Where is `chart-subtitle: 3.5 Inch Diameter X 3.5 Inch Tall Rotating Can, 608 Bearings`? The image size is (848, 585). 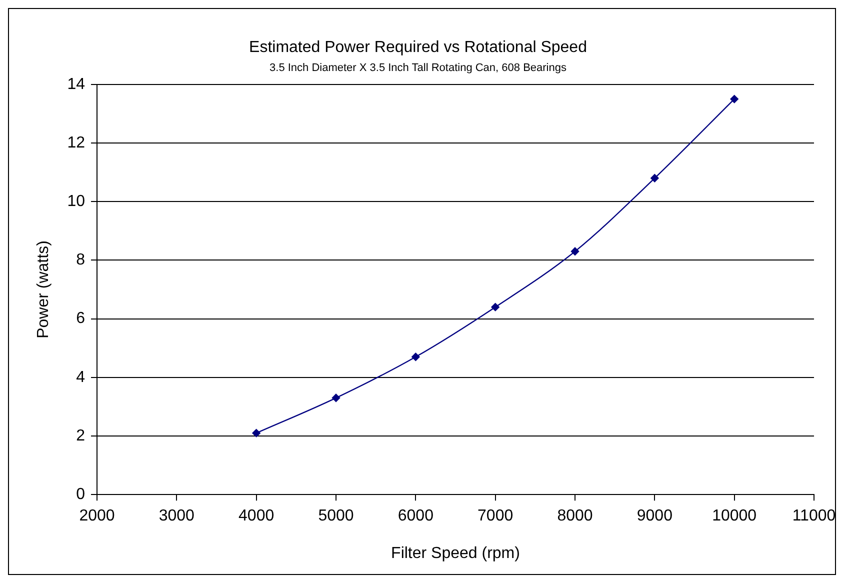 chart-subtitle: 3.5 Inch Diameter X 3.5 Inch Tall Rotating Can, 608 Bearings is located at coordinates (418, 68).